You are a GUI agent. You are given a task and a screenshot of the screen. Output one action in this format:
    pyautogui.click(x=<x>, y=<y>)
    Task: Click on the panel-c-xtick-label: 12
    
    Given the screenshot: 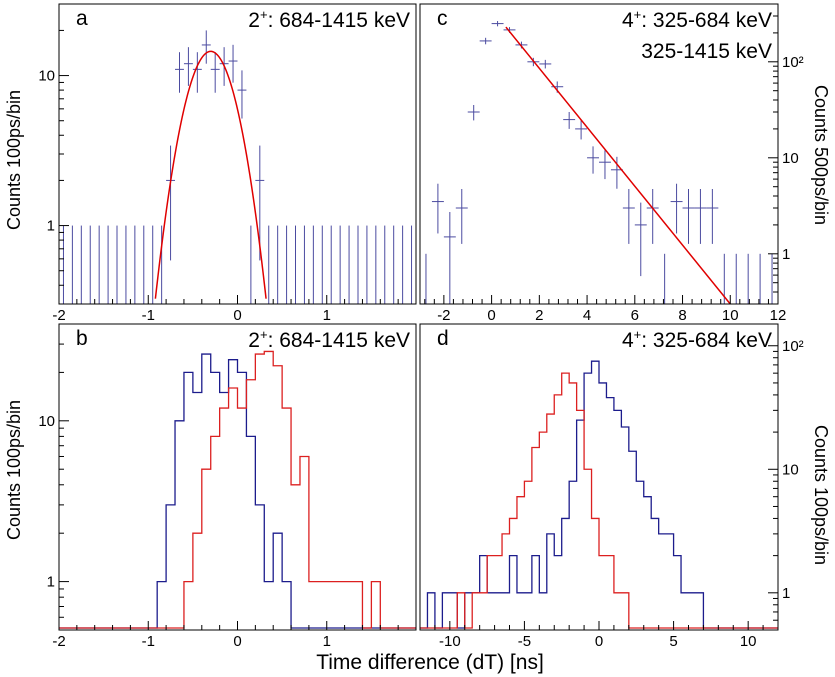 What is the action you would take?
    pyautogui.click(x=778, y=315)
    